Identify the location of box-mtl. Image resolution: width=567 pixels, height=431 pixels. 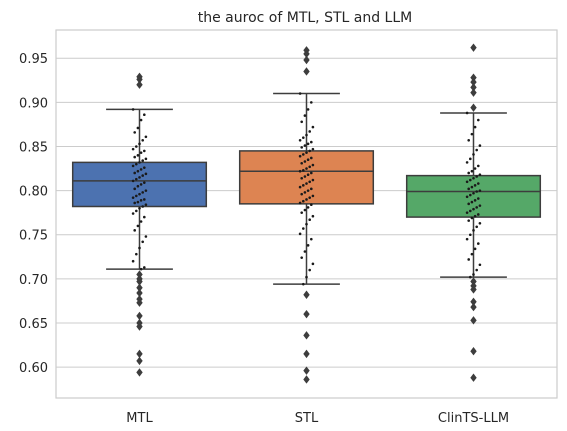
(139, 184).